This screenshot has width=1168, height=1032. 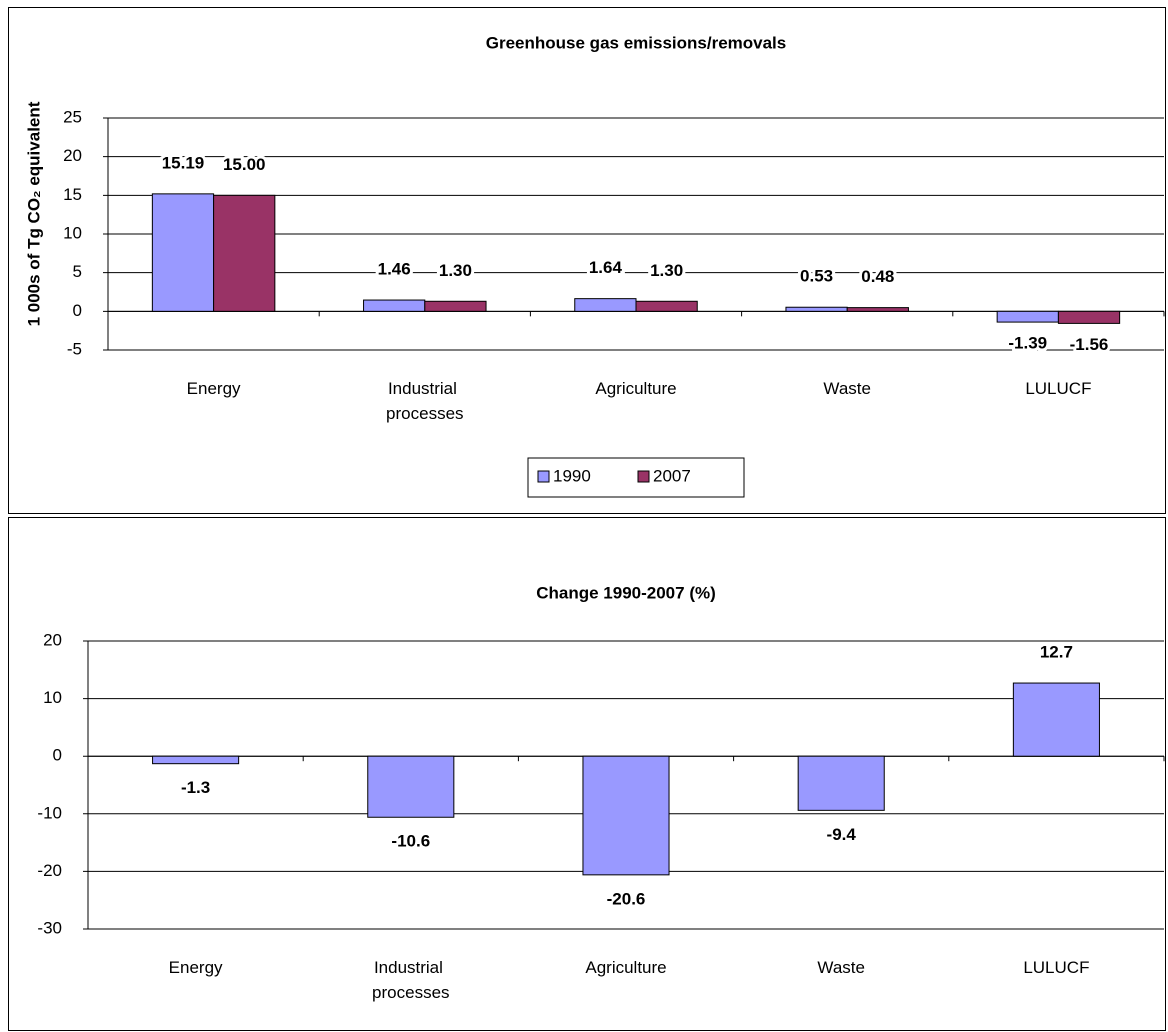 What do you see at coordinates (816, 276) in the screenshot?
I see `data-label: 0.53` at bounding box center [816, 276].